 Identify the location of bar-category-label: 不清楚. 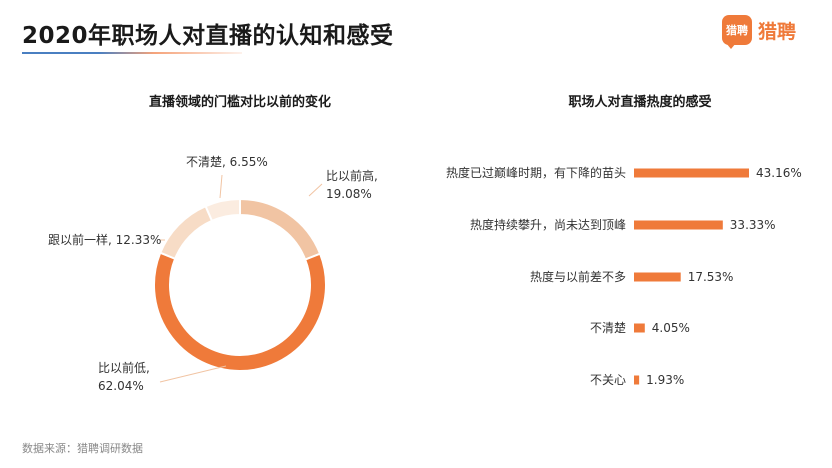
(608, 328).